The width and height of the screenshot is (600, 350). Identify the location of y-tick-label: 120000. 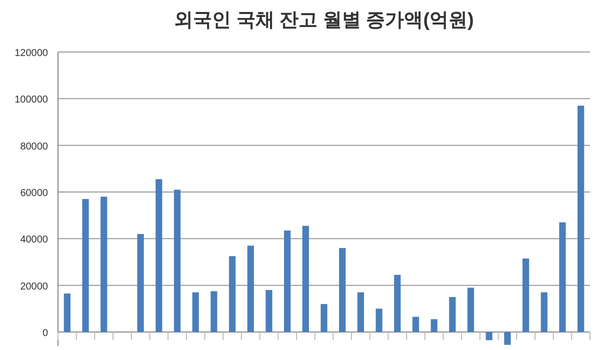
(31, 53).